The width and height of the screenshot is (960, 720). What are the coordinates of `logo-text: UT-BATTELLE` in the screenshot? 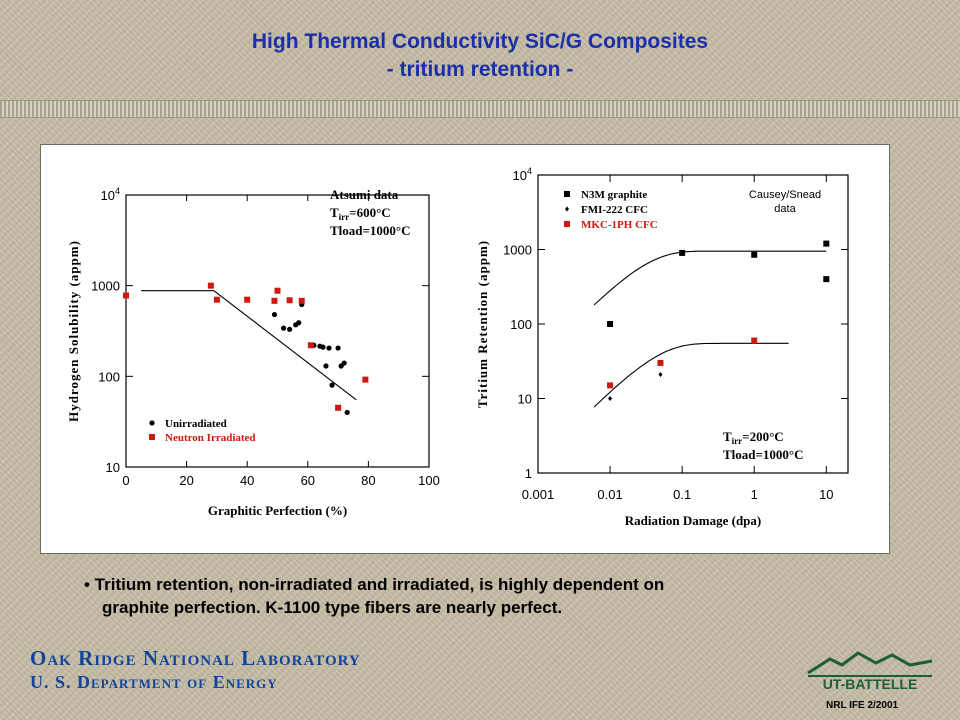 It's located at (870, 683).